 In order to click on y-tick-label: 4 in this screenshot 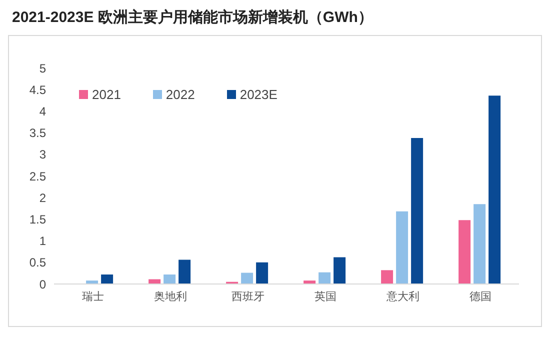, I will do `click(42, 111)`.